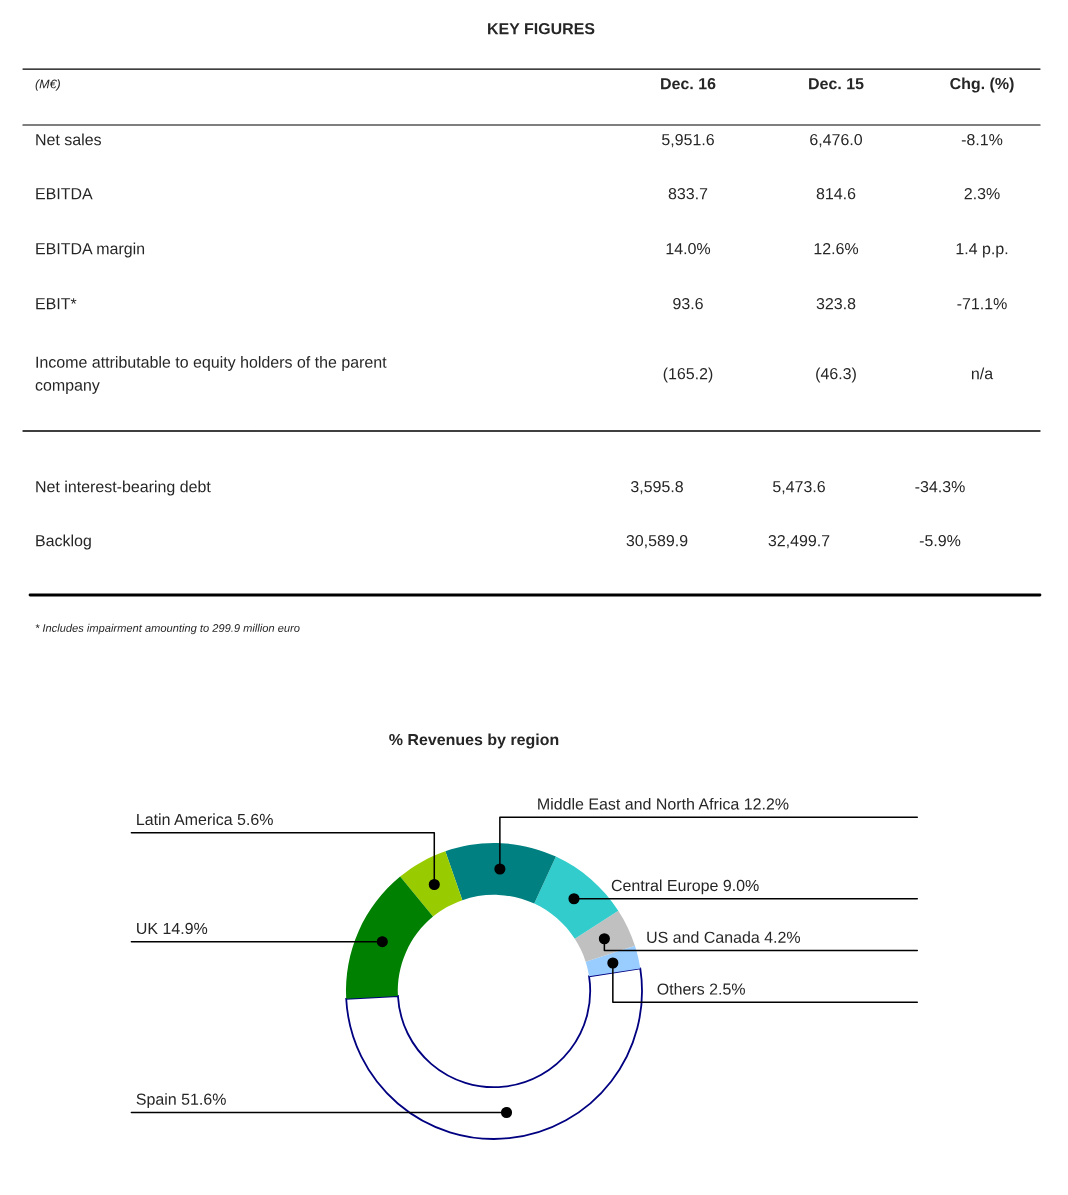 The image size is (1068, 1195). I want to click on text: -34.3%, so click(940, 486).